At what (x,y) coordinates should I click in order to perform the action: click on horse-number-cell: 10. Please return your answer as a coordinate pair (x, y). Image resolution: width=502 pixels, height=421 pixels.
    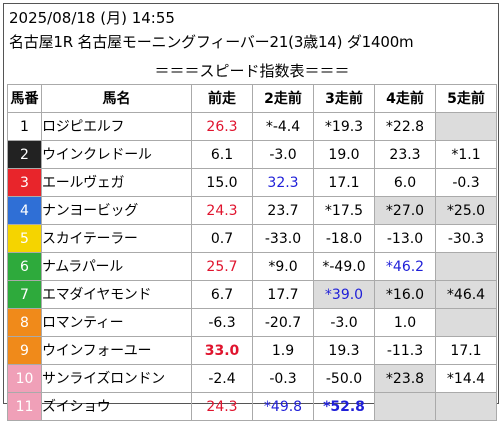
    Looking at the image, I should click on (24, 378).